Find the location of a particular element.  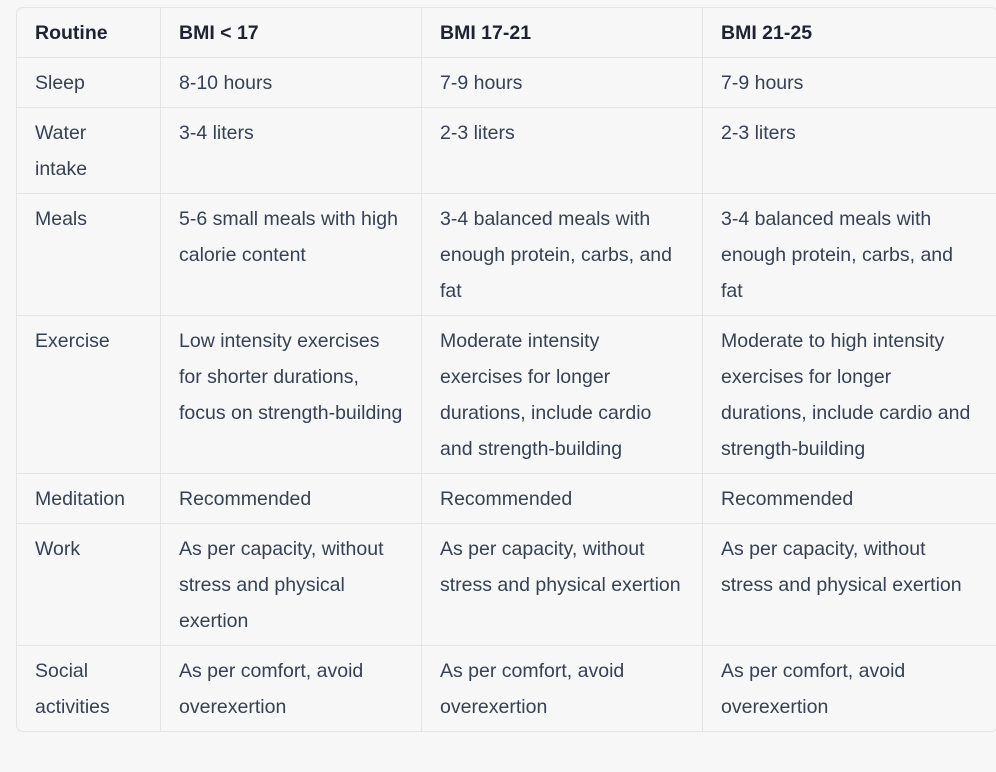

header-bmi-17-21: BMI 17-21 is located at coordinates (562, 33).